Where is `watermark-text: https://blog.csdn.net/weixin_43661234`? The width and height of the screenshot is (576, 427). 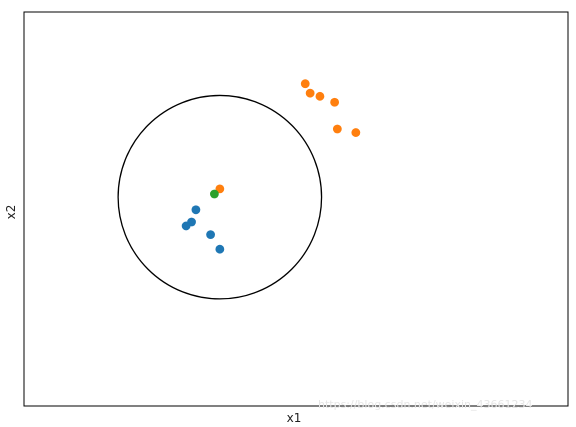
watermark-text: https://blog.csdn.net/weixin_43661234 is located at coordinates (425, 404).